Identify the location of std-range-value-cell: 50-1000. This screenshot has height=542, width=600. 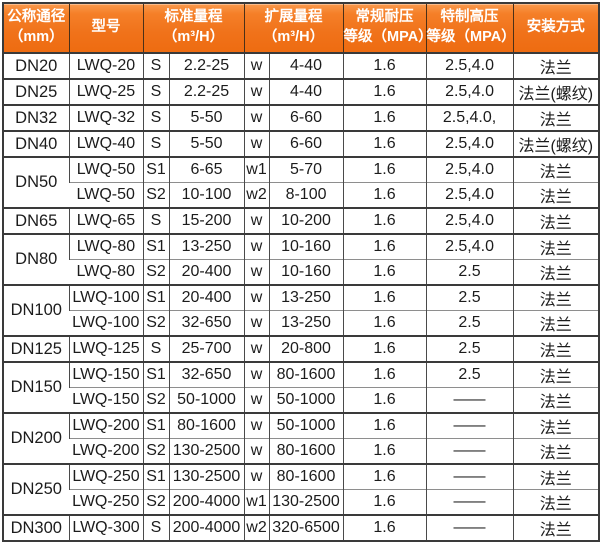
(206, 400).